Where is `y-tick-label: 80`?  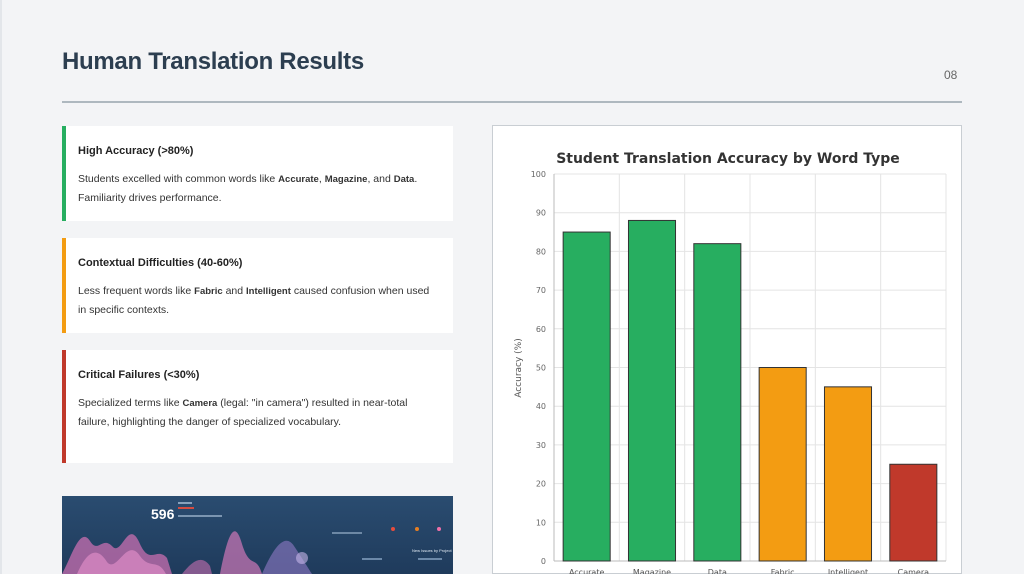
y-tick-label: 80 is located at coordinates (541, 251).